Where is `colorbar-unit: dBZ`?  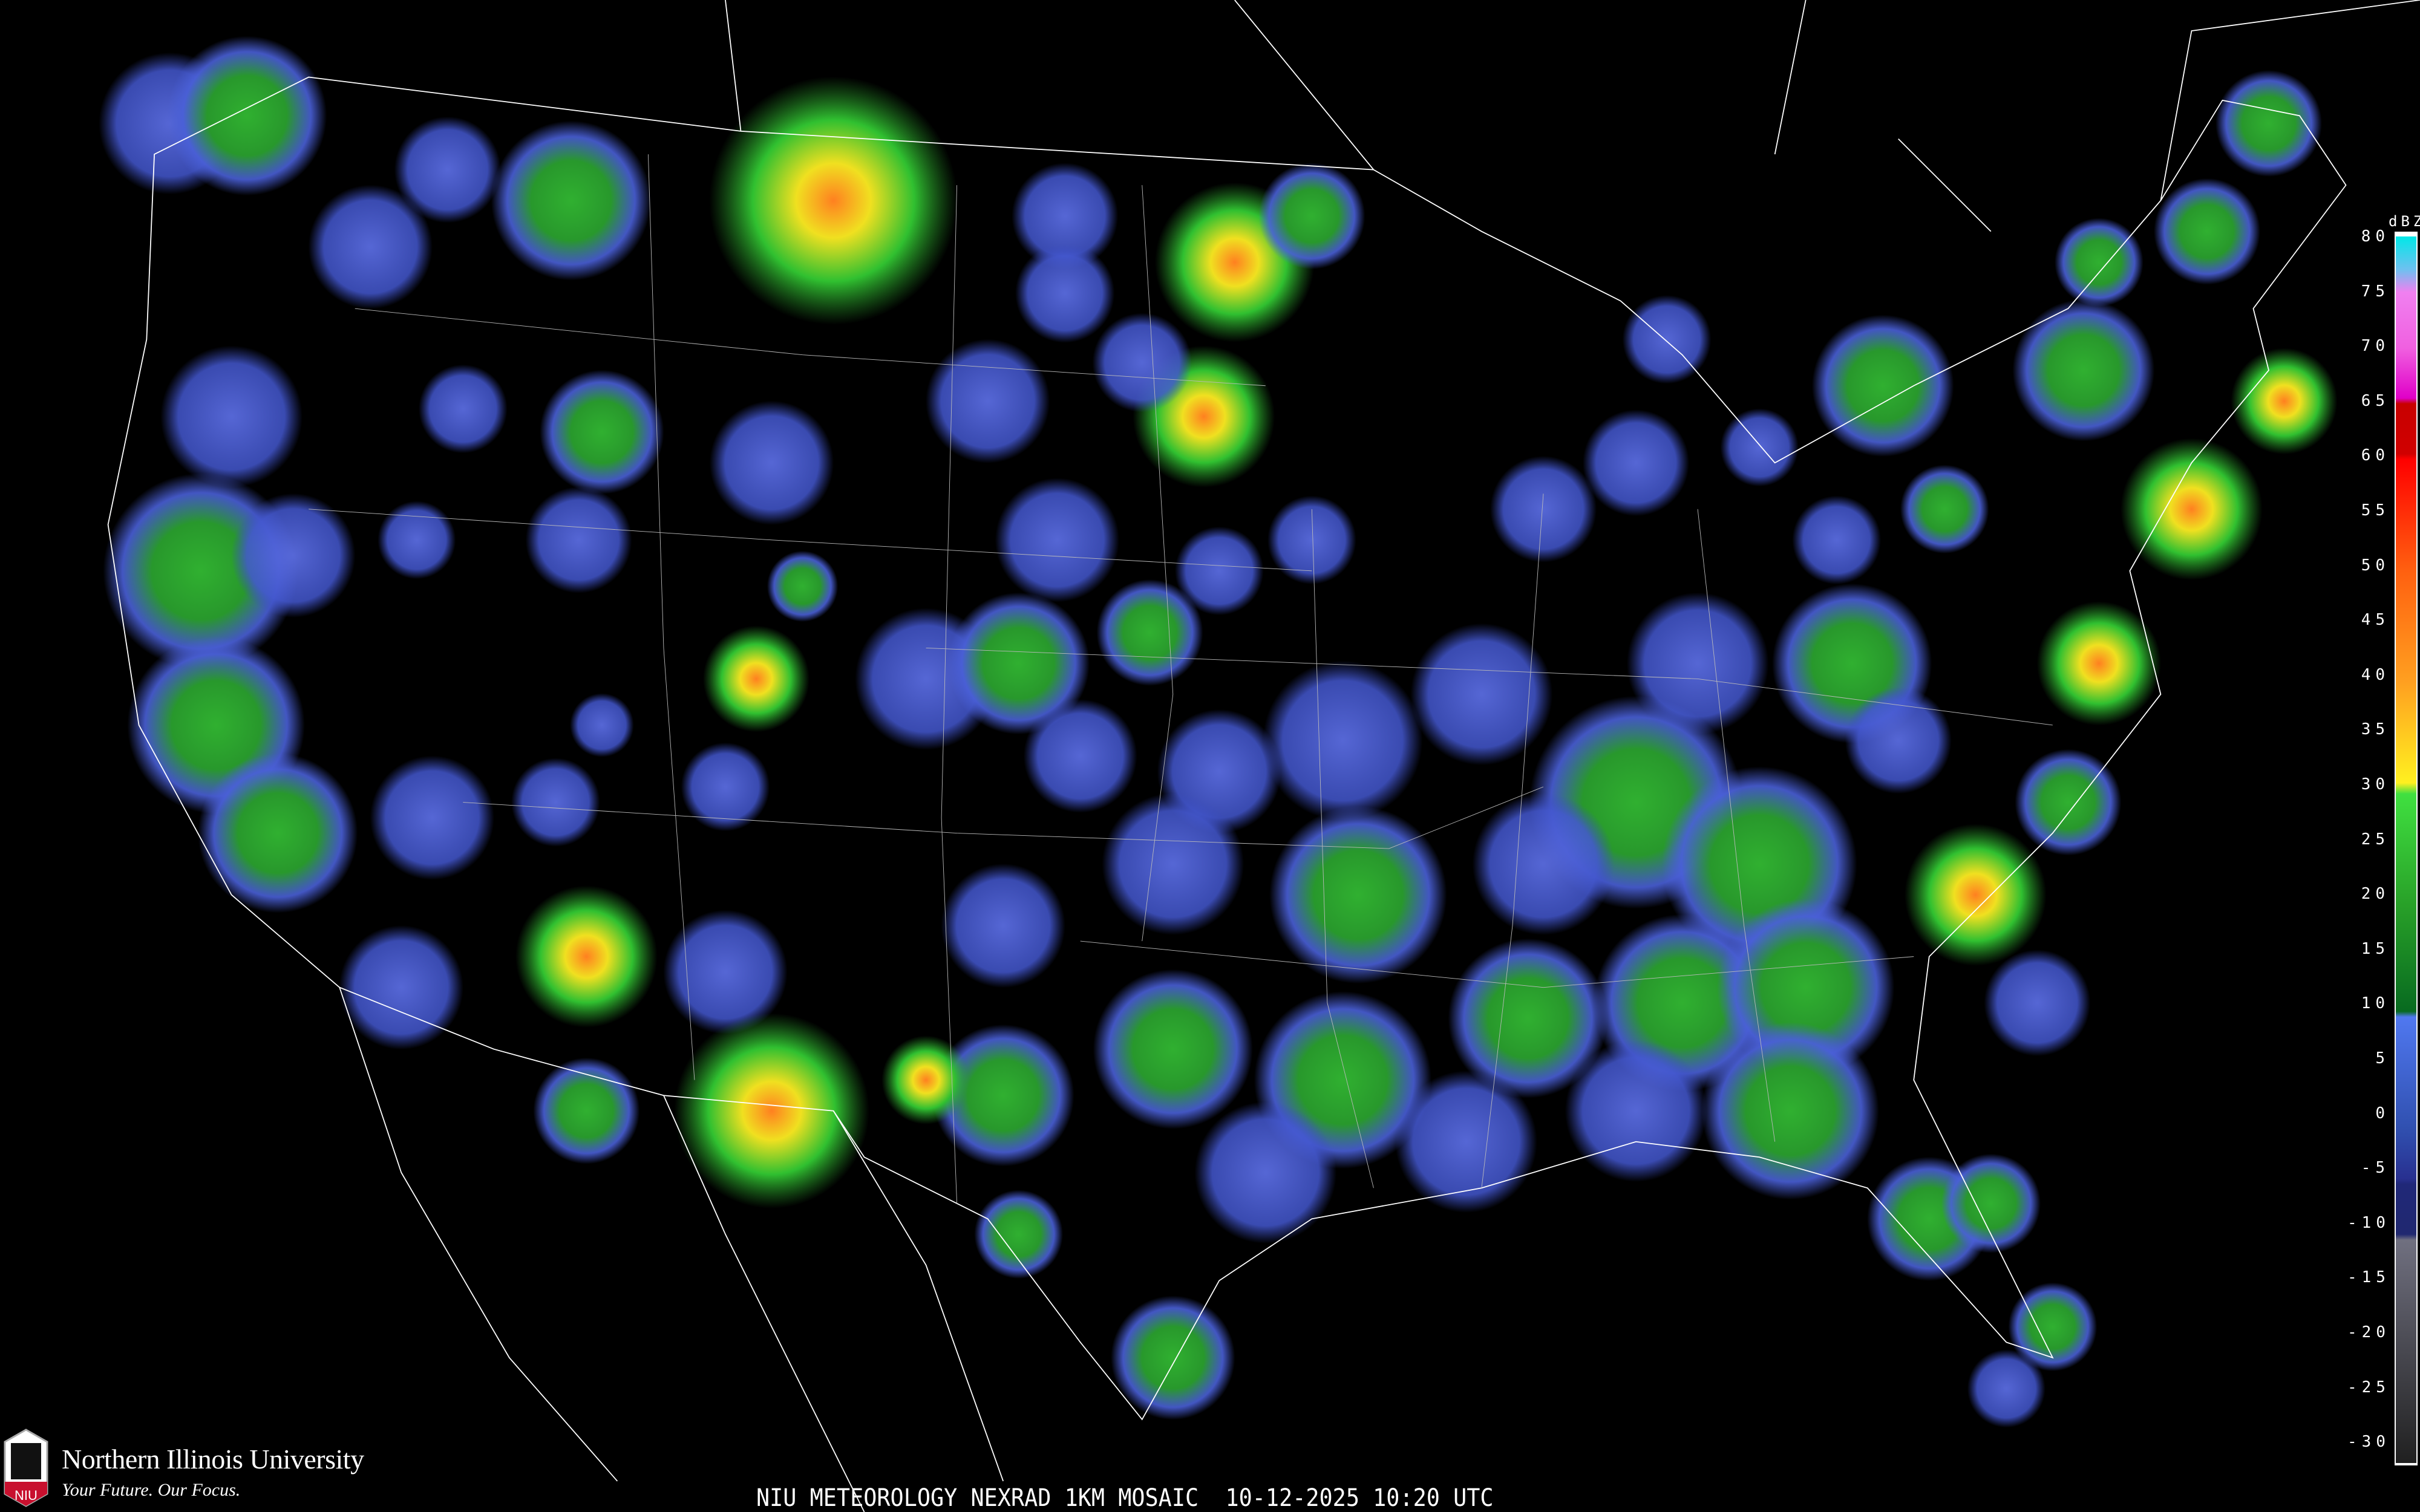 colorbar-unit: dBZ is located at coordinates (2404, 222).